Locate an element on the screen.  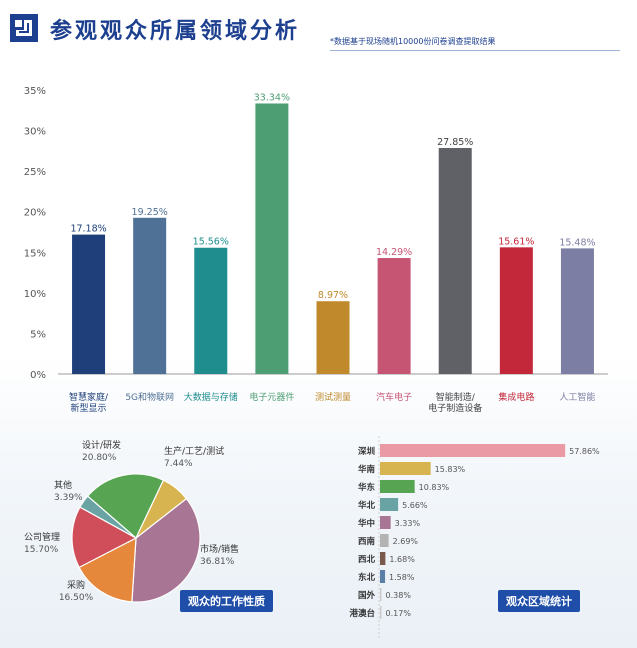
x-tick-label: 5G和物联网 is located at coordinates (149, 397).